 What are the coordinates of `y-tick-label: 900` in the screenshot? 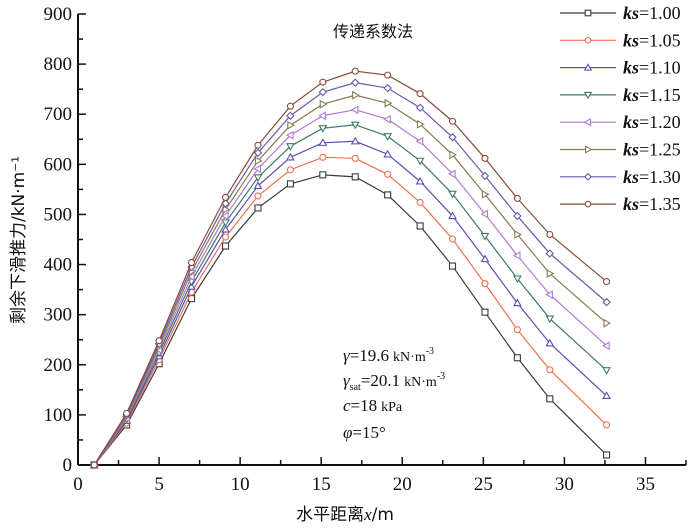 It's located at (58, 14).